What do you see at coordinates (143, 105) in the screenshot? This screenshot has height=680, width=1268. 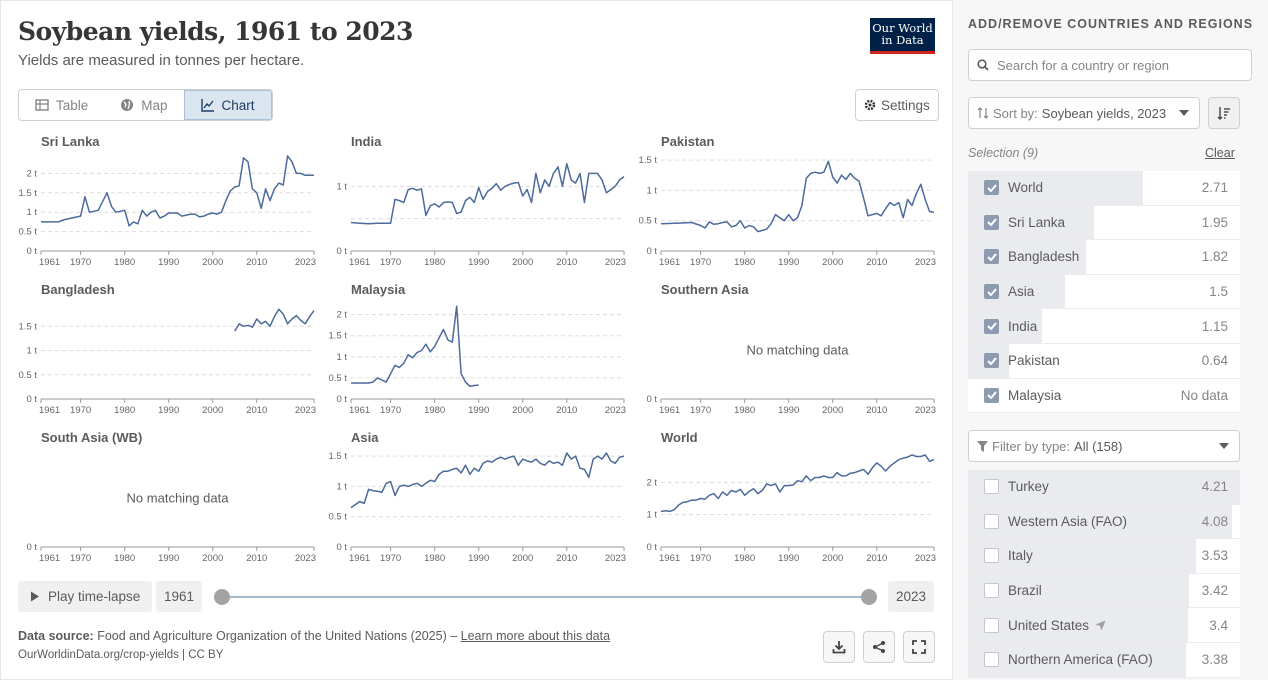 I see `tab-map: Map` at bounding box center [143, 105].